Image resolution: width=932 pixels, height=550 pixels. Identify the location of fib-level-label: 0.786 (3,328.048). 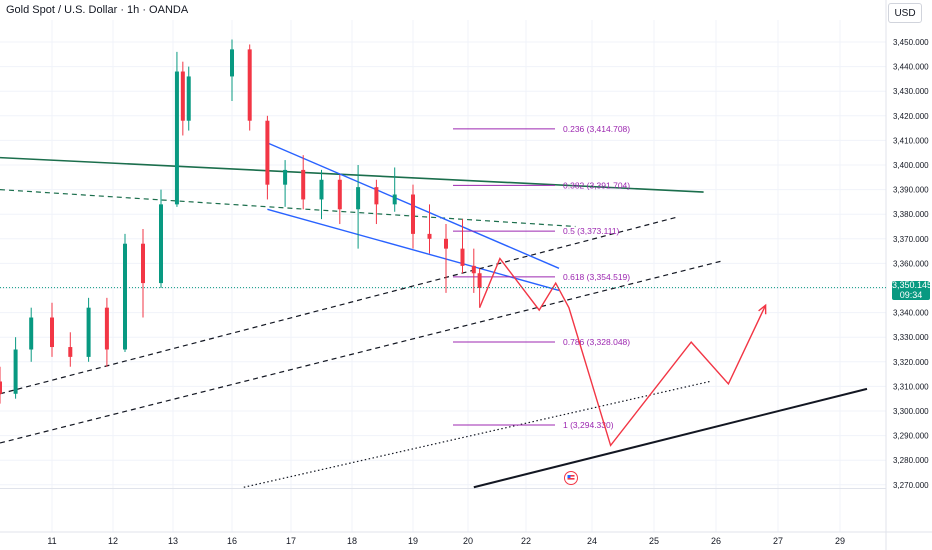
(596, 342).